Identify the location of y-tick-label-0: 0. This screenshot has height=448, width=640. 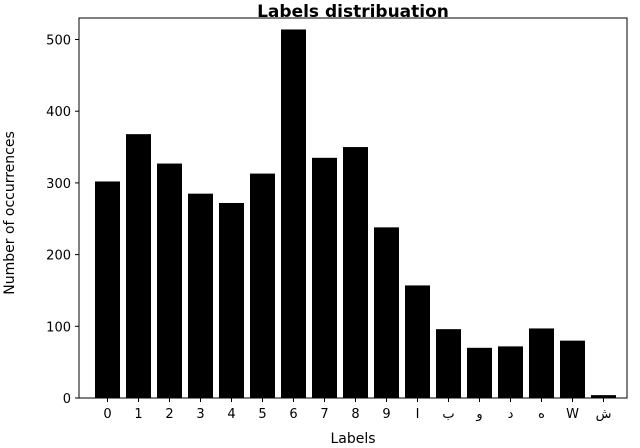
(67, 399).